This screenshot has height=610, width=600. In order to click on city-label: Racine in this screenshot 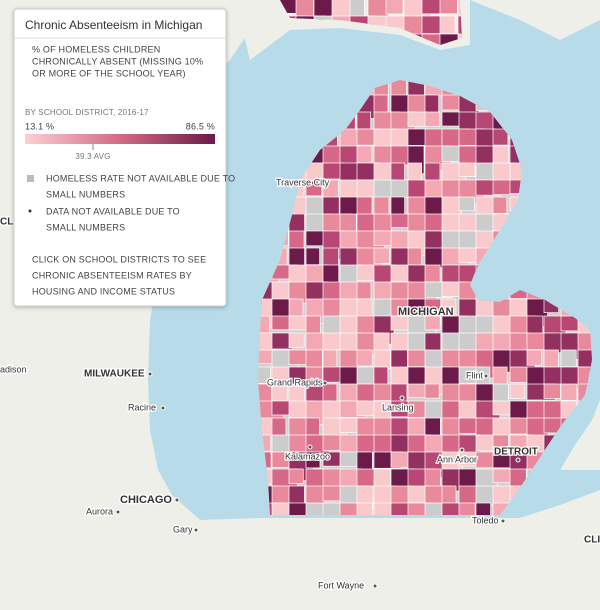, I will do `click(142, 407)`.